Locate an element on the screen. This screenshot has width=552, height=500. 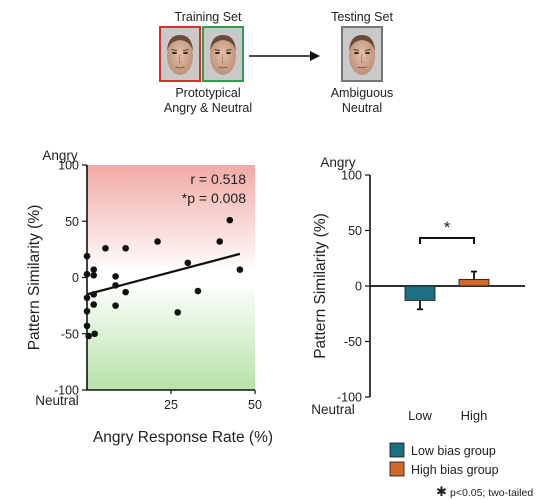
neutral-zone-shade is located at coordinates (171, 338).